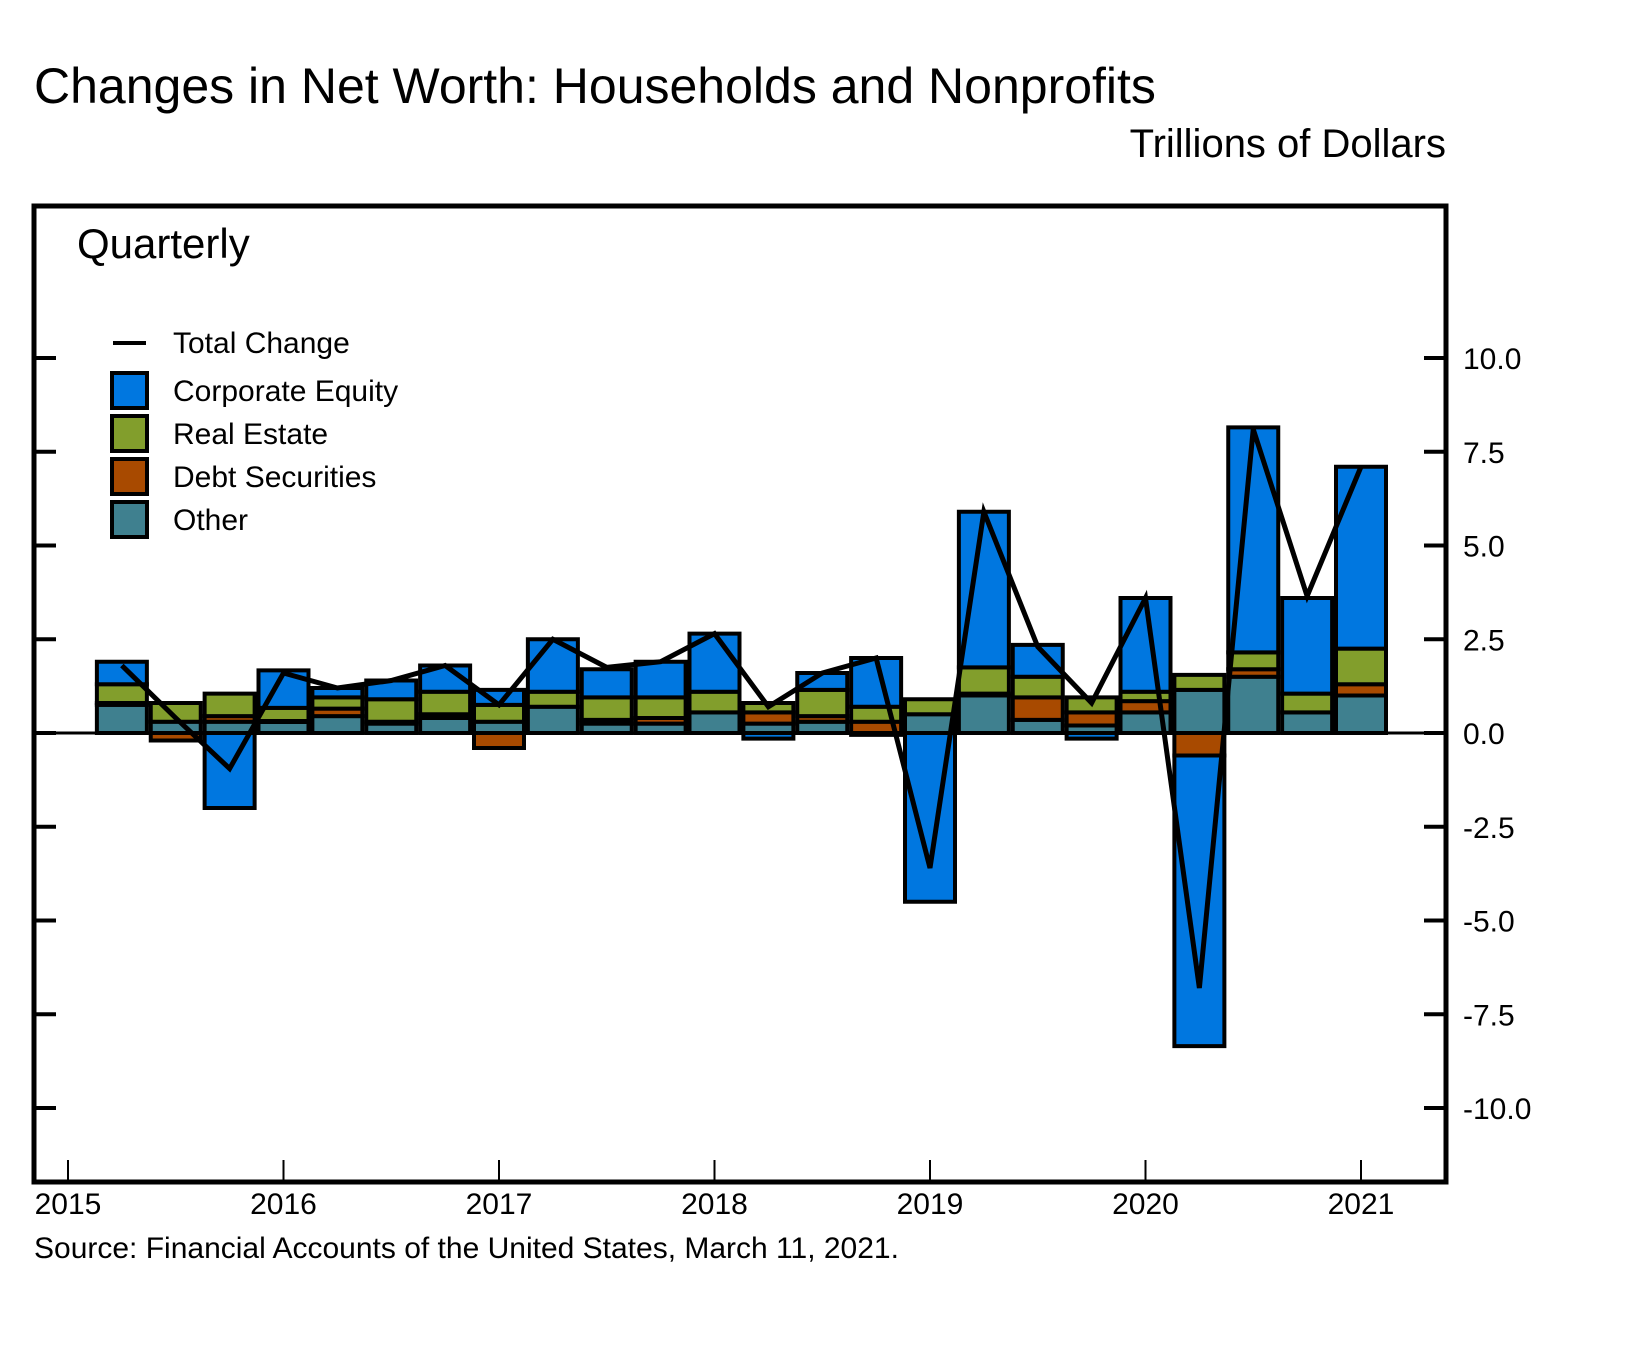 This screenshot has height=1350, width=1650. Describe the element at coordinates (68, 1204) in the screenshot. I see `x-tick-label: 2015` at that location.